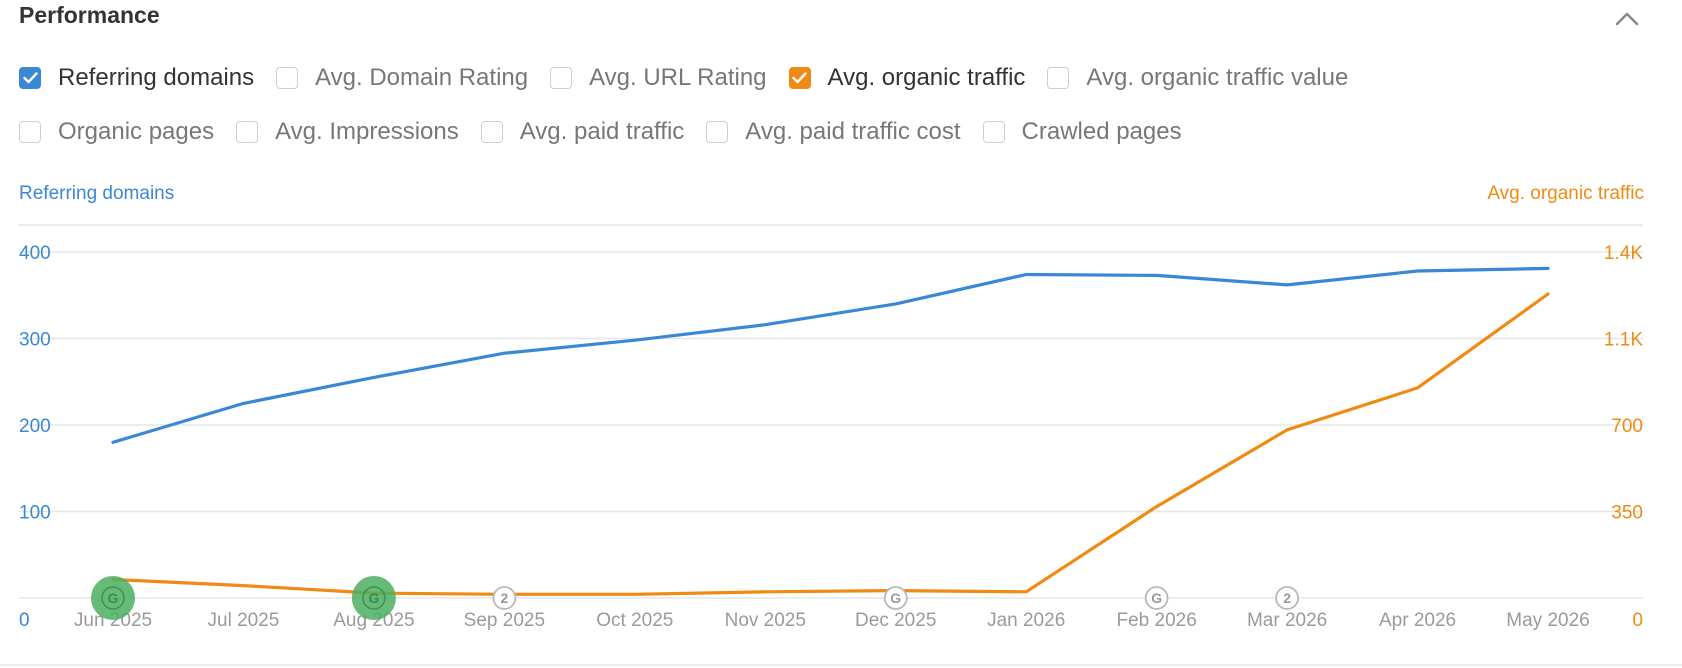 The width and height of the screenshot is (1682, 668). Describe the element at coordinates (678, 77) in the screenshot. I see `metric-label: Avg. URL Rating` at that location.